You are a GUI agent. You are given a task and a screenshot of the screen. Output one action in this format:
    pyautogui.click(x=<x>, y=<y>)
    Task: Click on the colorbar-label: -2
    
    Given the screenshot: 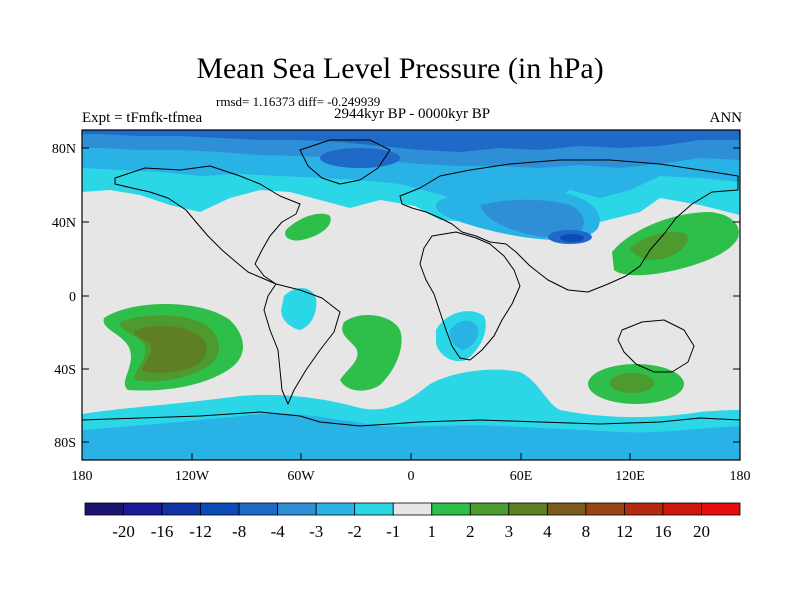 What is the action you would take?
    pyautogui.click(x=355, y=531)
    